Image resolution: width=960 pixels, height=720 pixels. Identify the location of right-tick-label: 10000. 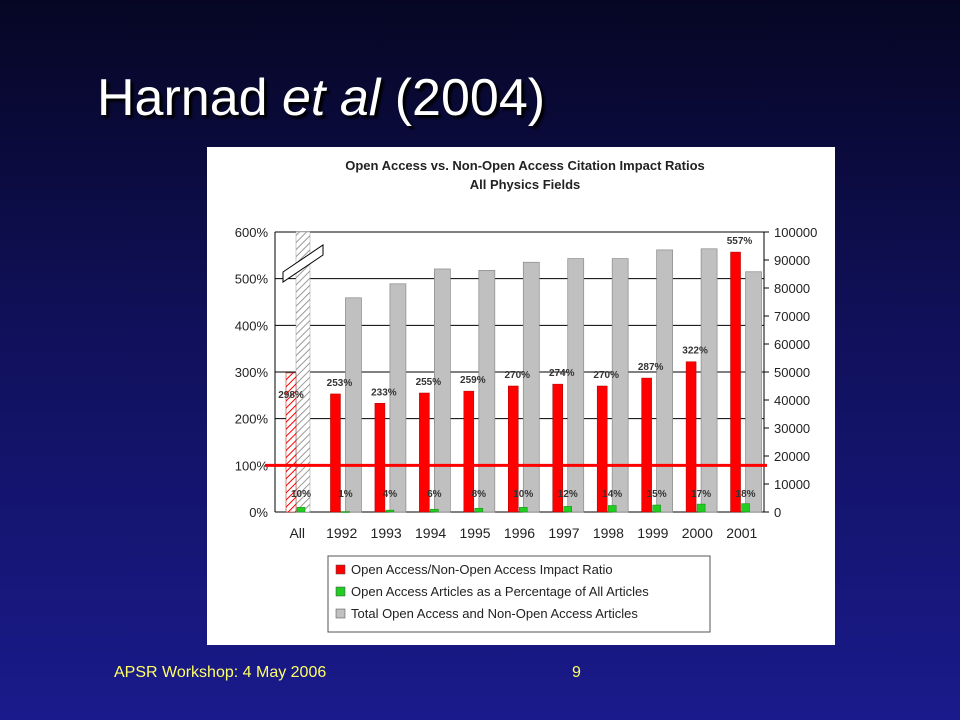
(792, 484).